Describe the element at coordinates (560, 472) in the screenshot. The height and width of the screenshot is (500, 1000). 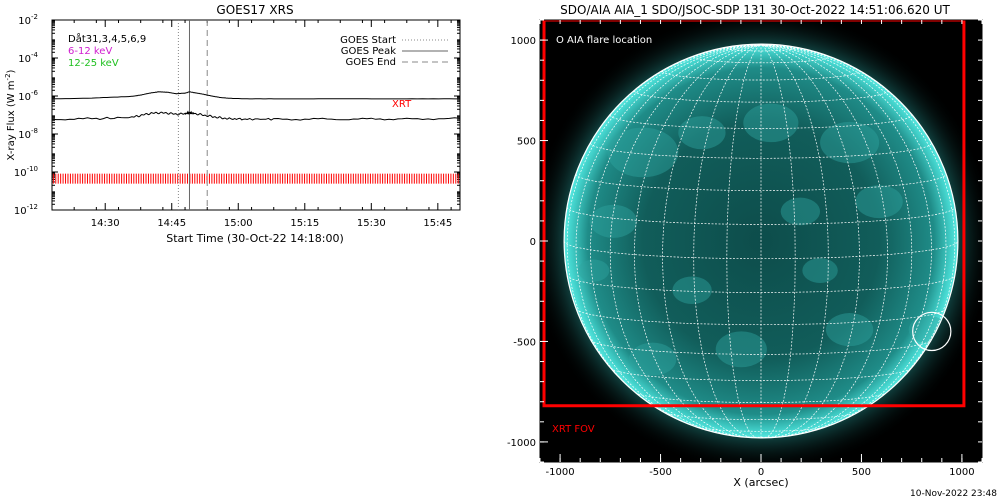
I see `image-x-tick-label: -1000` at that location.